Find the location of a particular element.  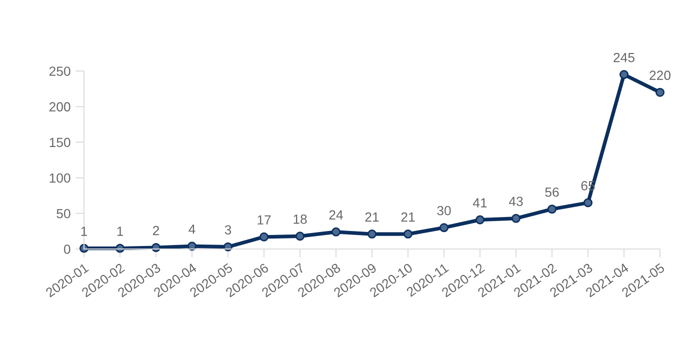

y-tick-label: 250 is located at coordinates (59, 71).